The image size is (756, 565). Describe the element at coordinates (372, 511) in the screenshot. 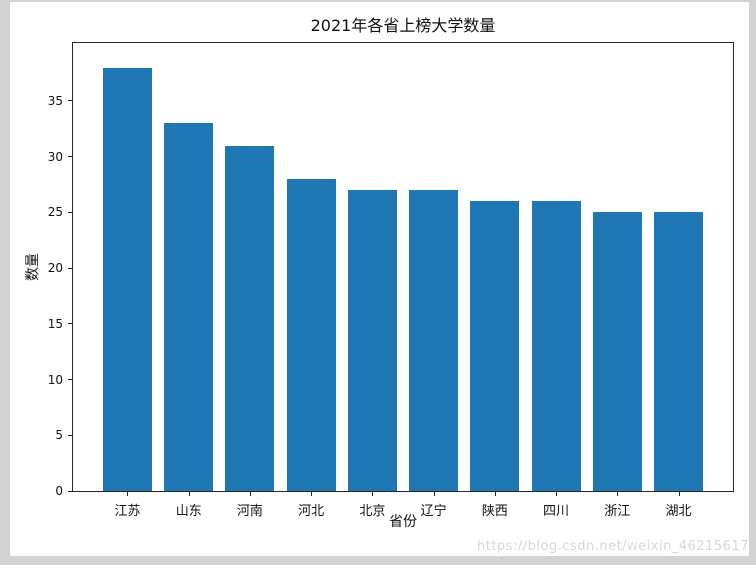

I see `x-tick-label: 北京` at that location.